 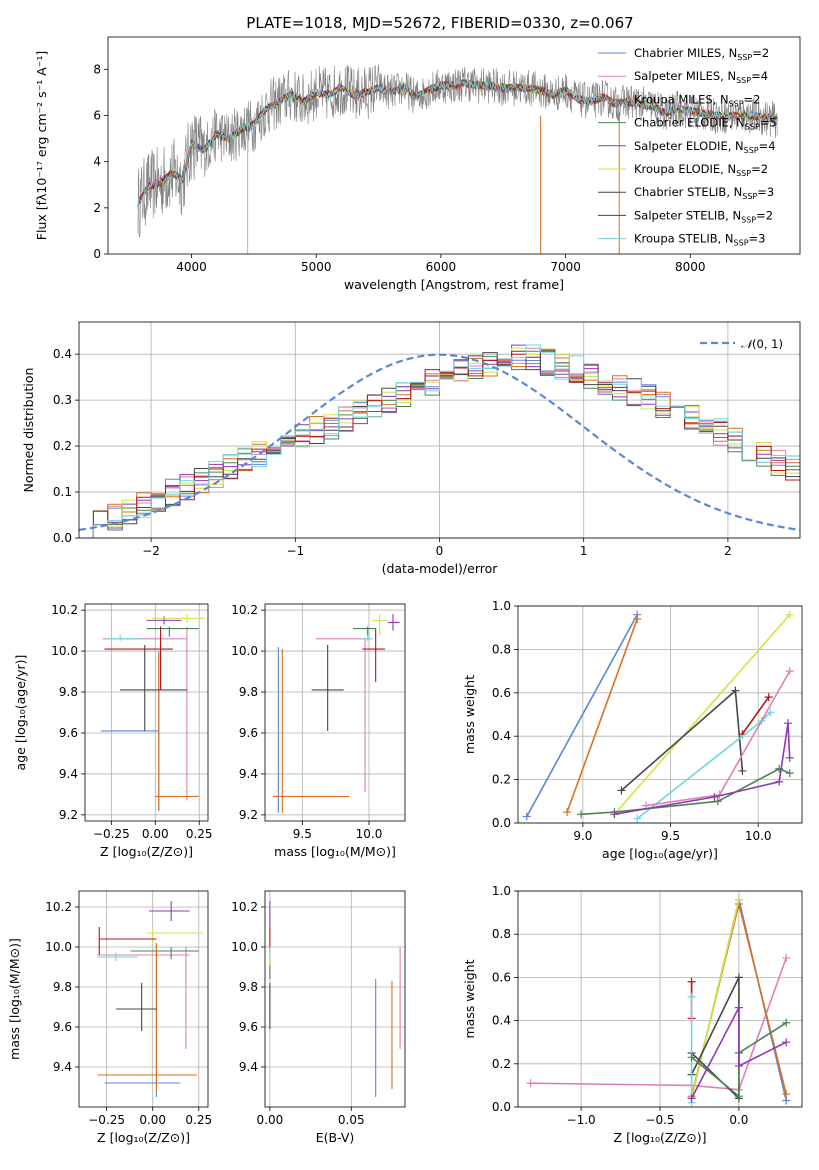 What do you see at coordinates (660, 853) in the screenshot?
I see `x-axis-label: age [log₁₀(age/yr)]` at bounding box center [660, 853].